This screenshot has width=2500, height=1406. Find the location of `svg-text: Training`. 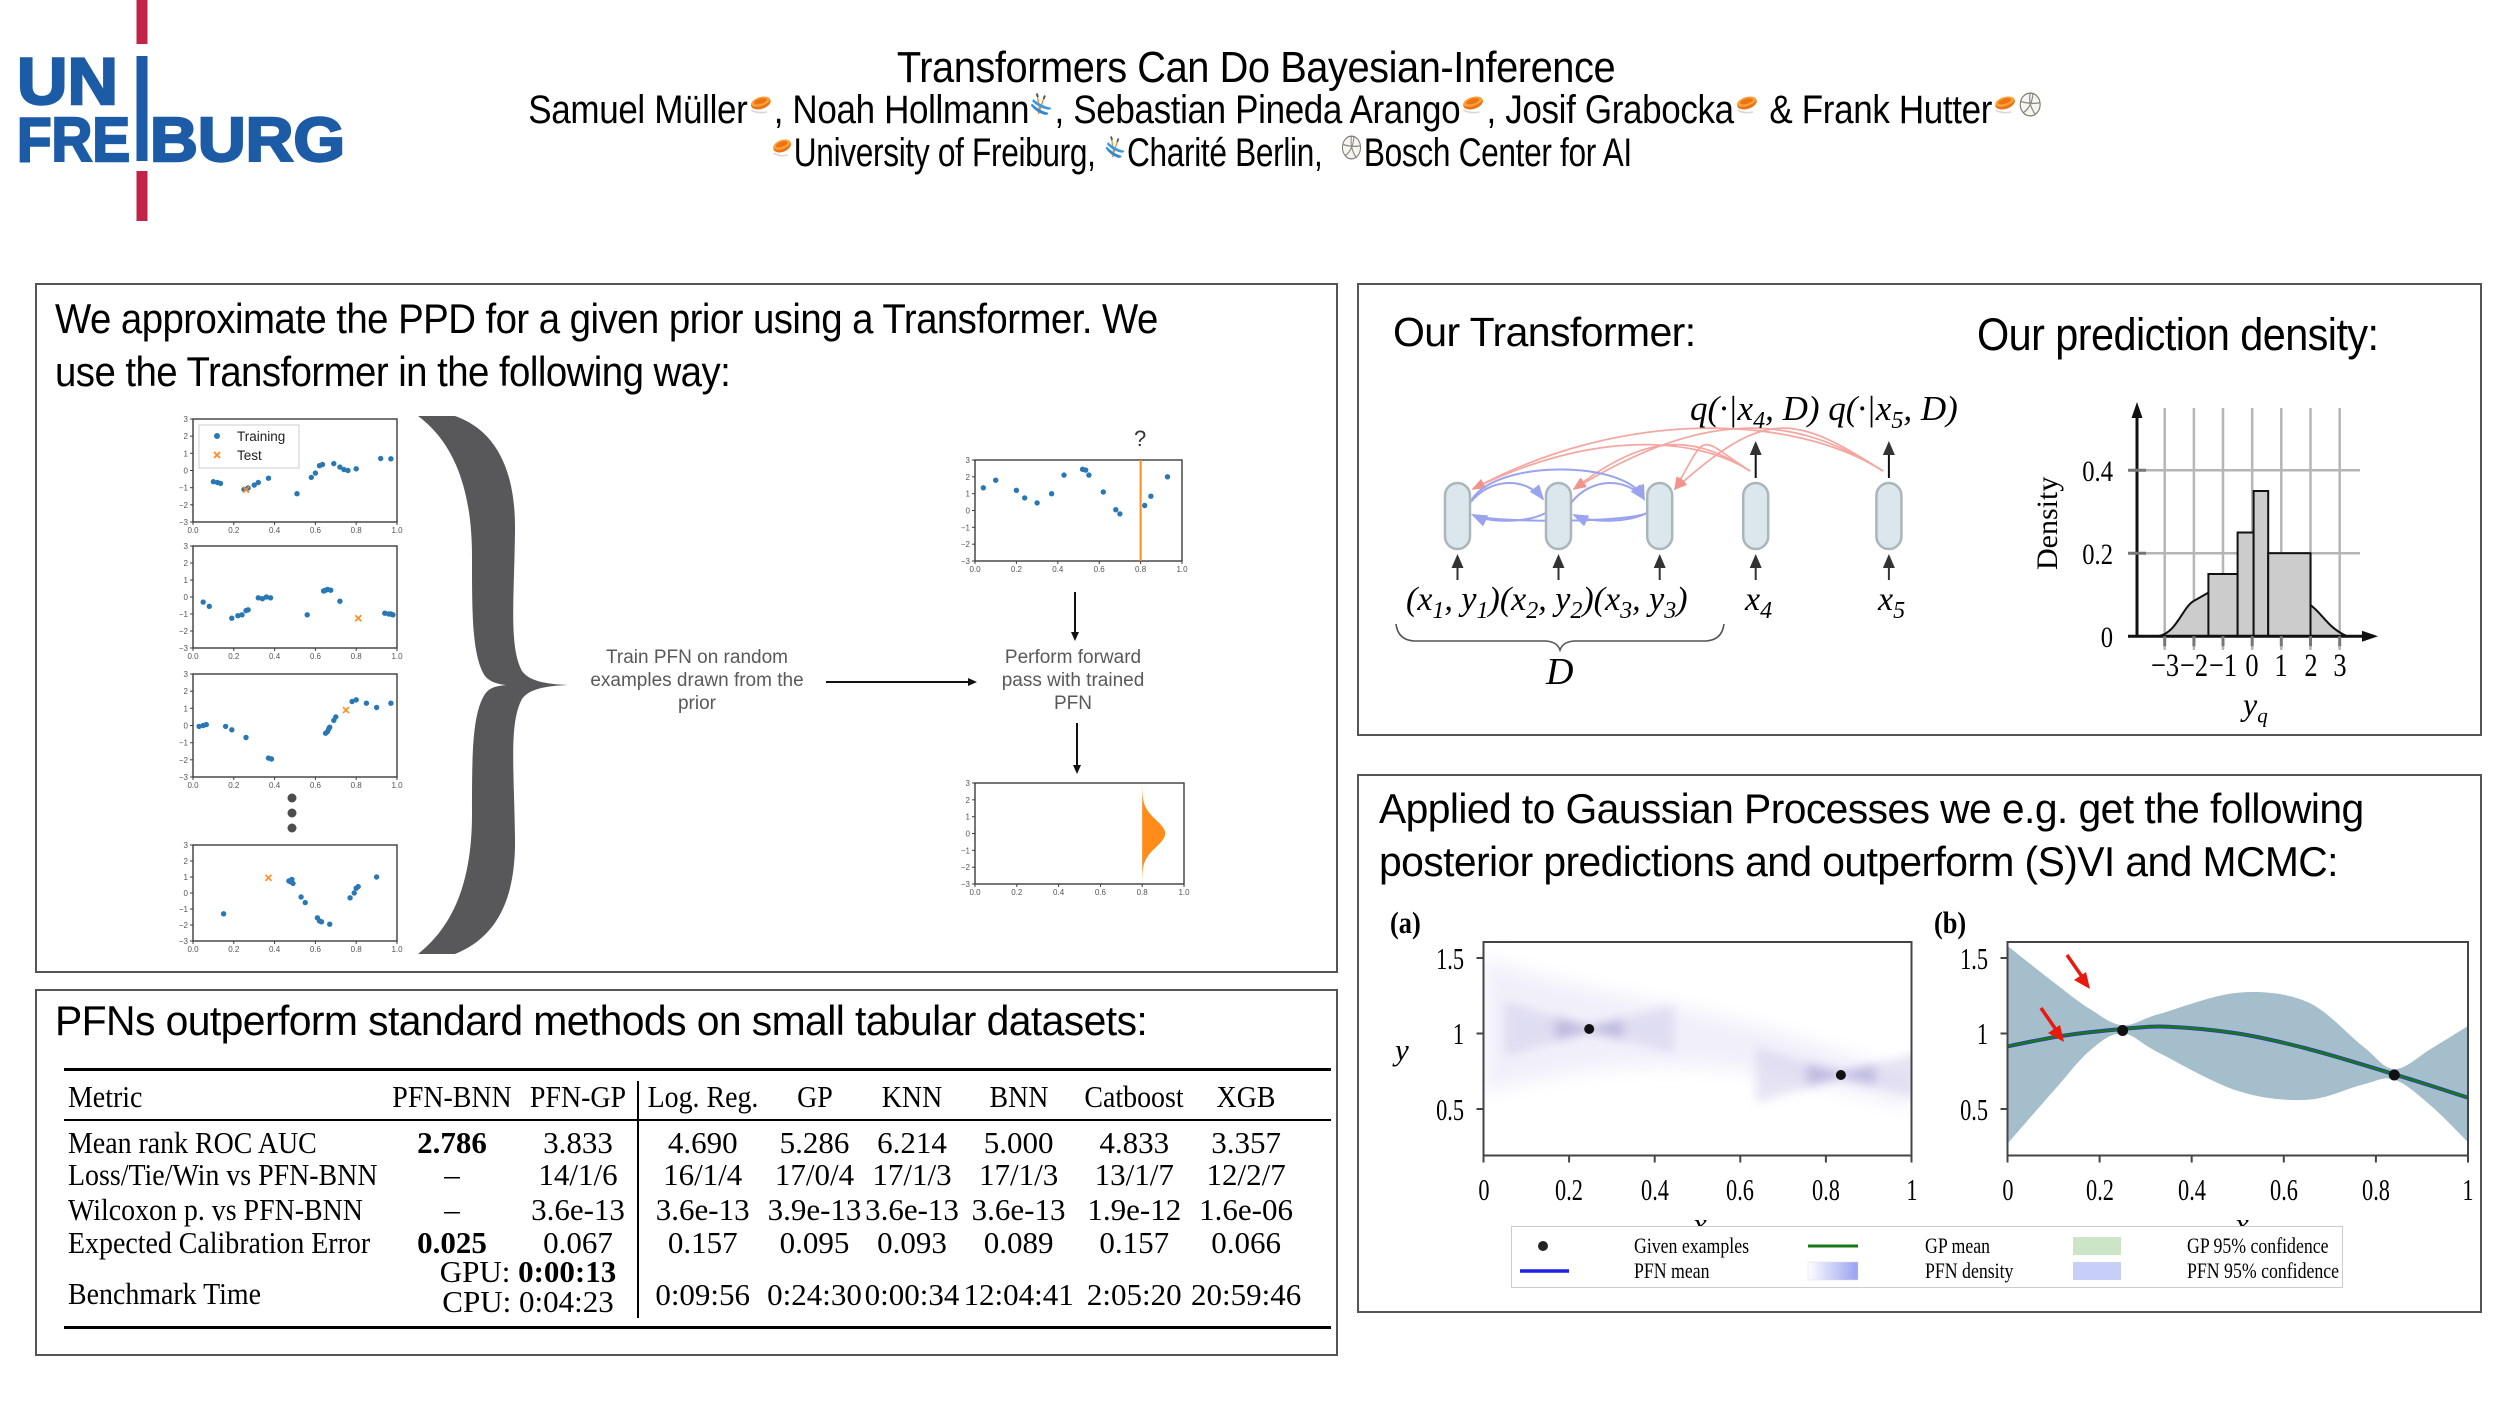

svg-text: Training is located at coordinates (261, 436).